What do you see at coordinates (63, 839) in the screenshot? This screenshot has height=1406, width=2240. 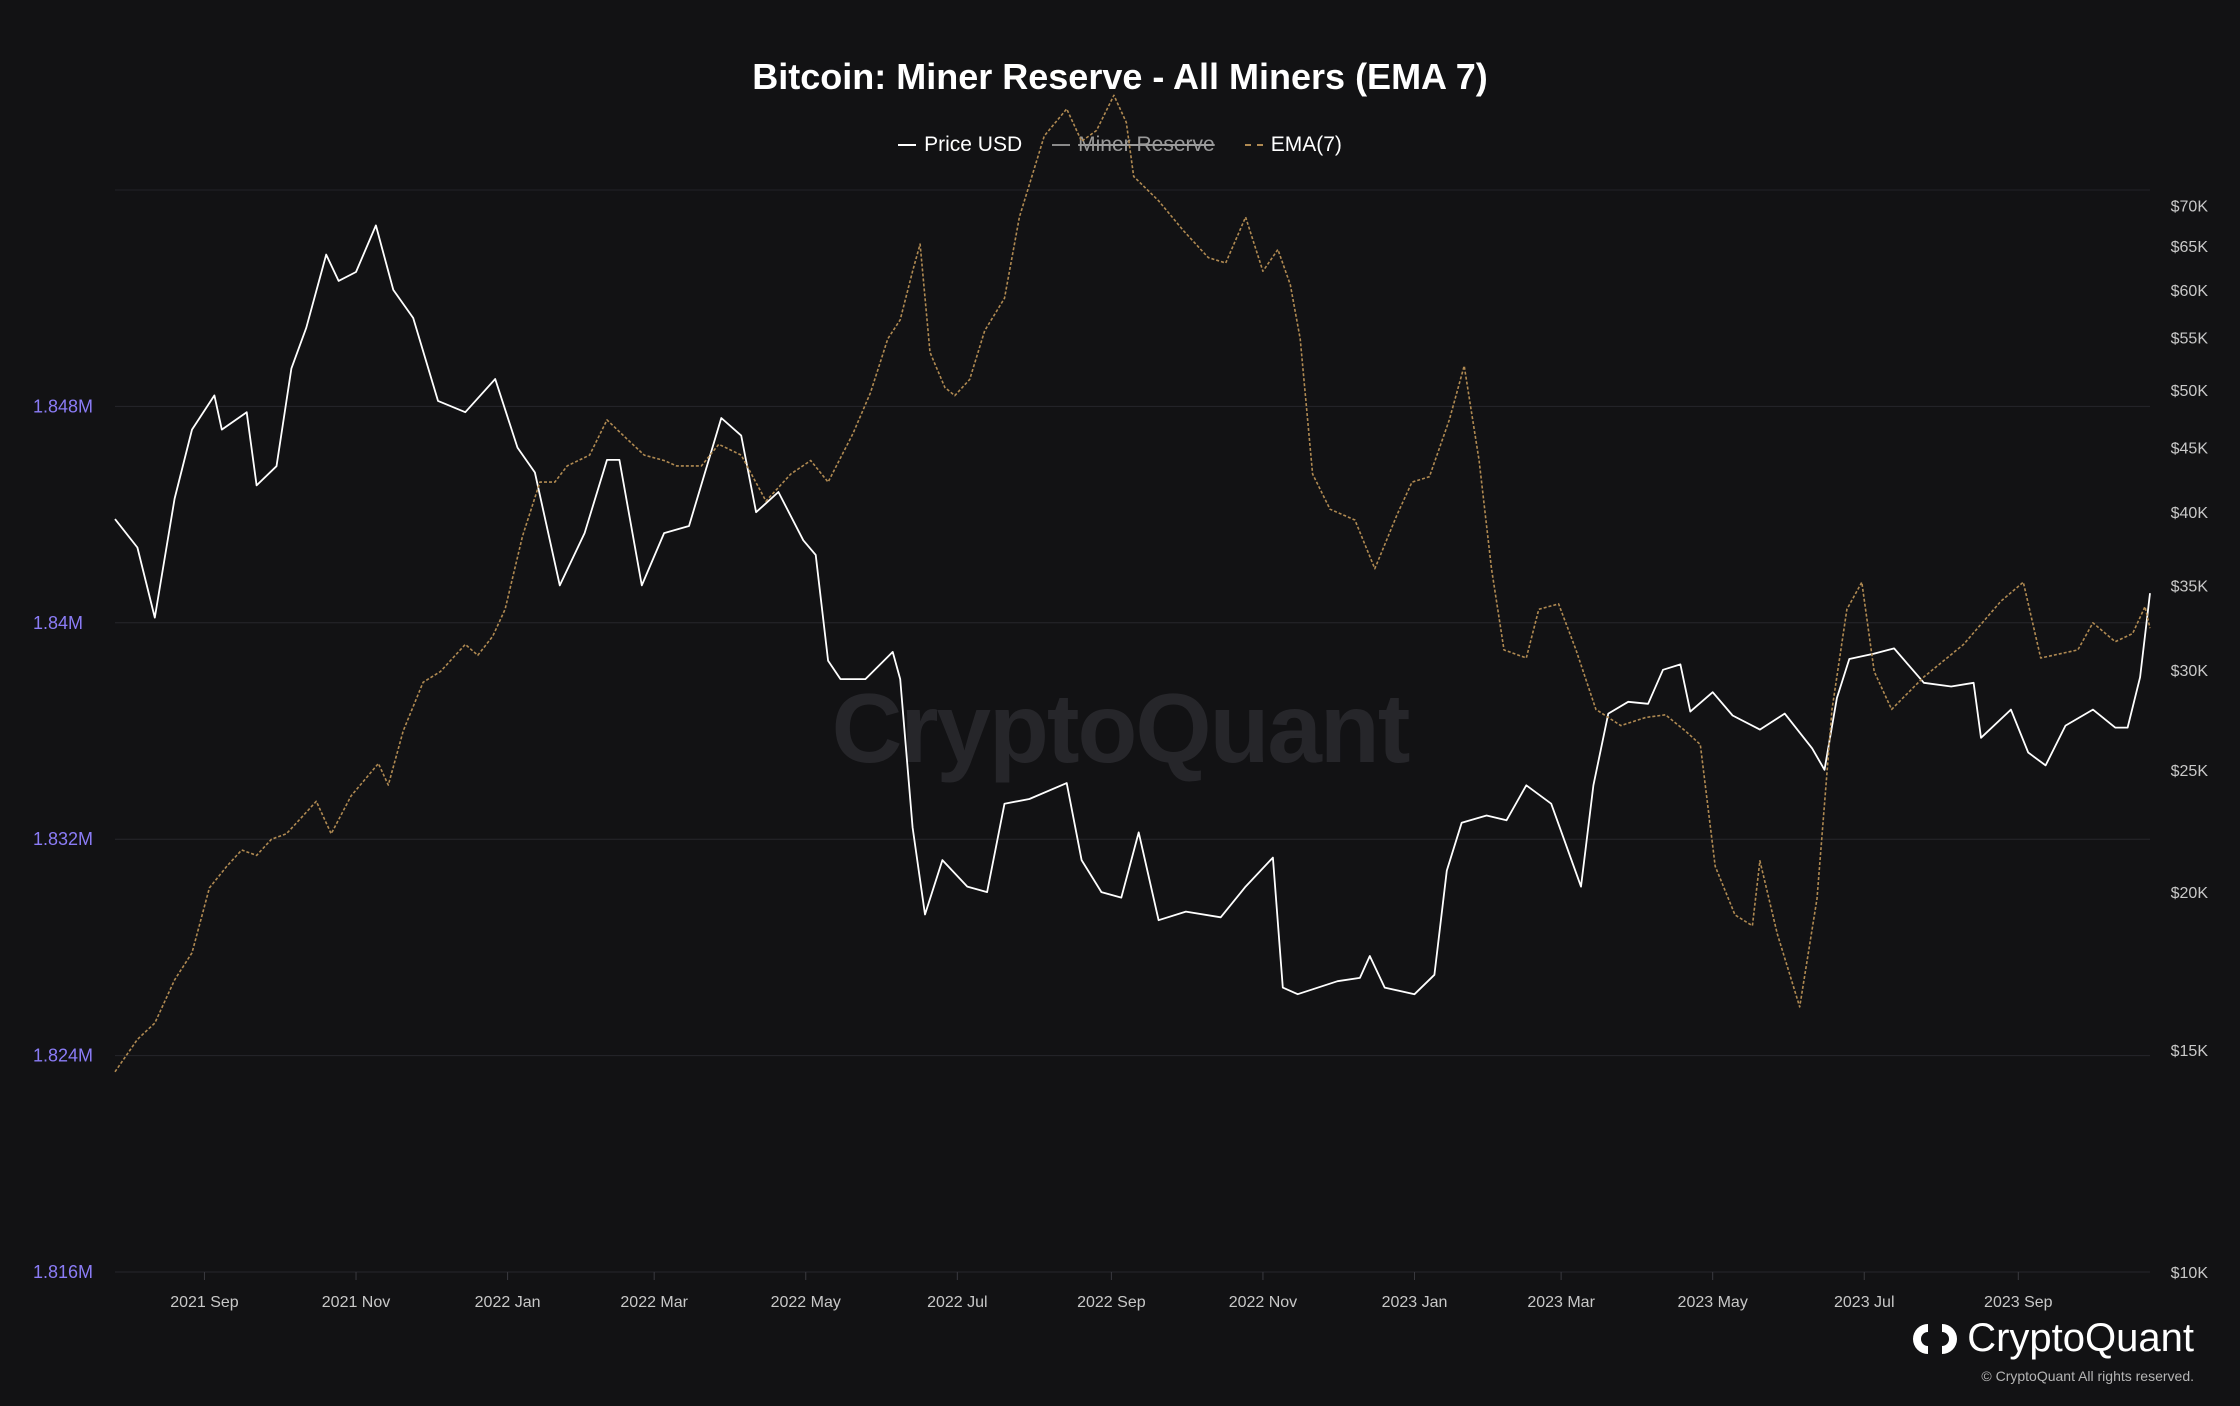 I see `y-left-tick-label: 1.832M` at bounding box center [63, 839].